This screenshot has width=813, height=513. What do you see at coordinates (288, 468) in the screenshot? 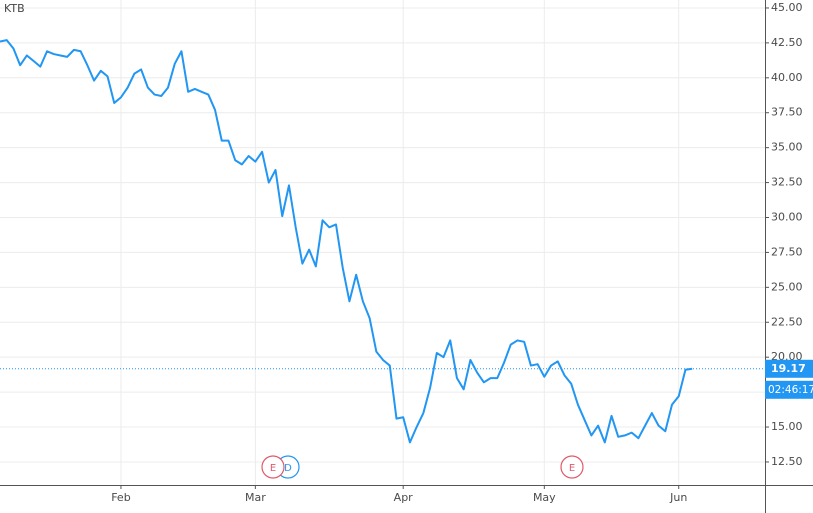
I see `event-label: D` at bounding box center [288, 468].